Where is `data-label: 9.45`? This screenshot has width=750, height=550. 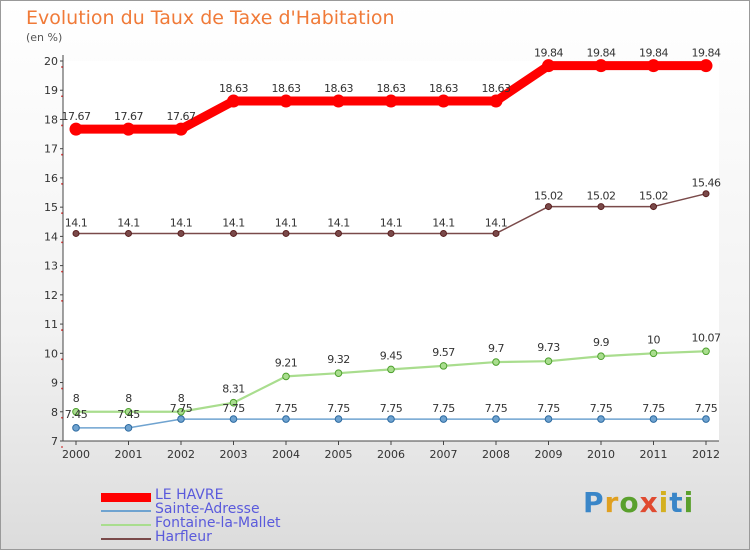
data-label: 9.45 is located at coordinates (391, 355).